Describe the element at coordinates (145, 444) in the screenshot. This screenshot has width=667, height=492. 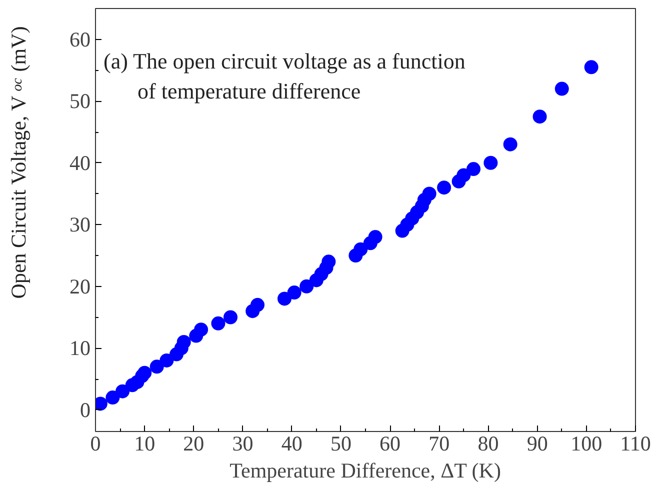
I see `x-tick-label: 10` at that location.